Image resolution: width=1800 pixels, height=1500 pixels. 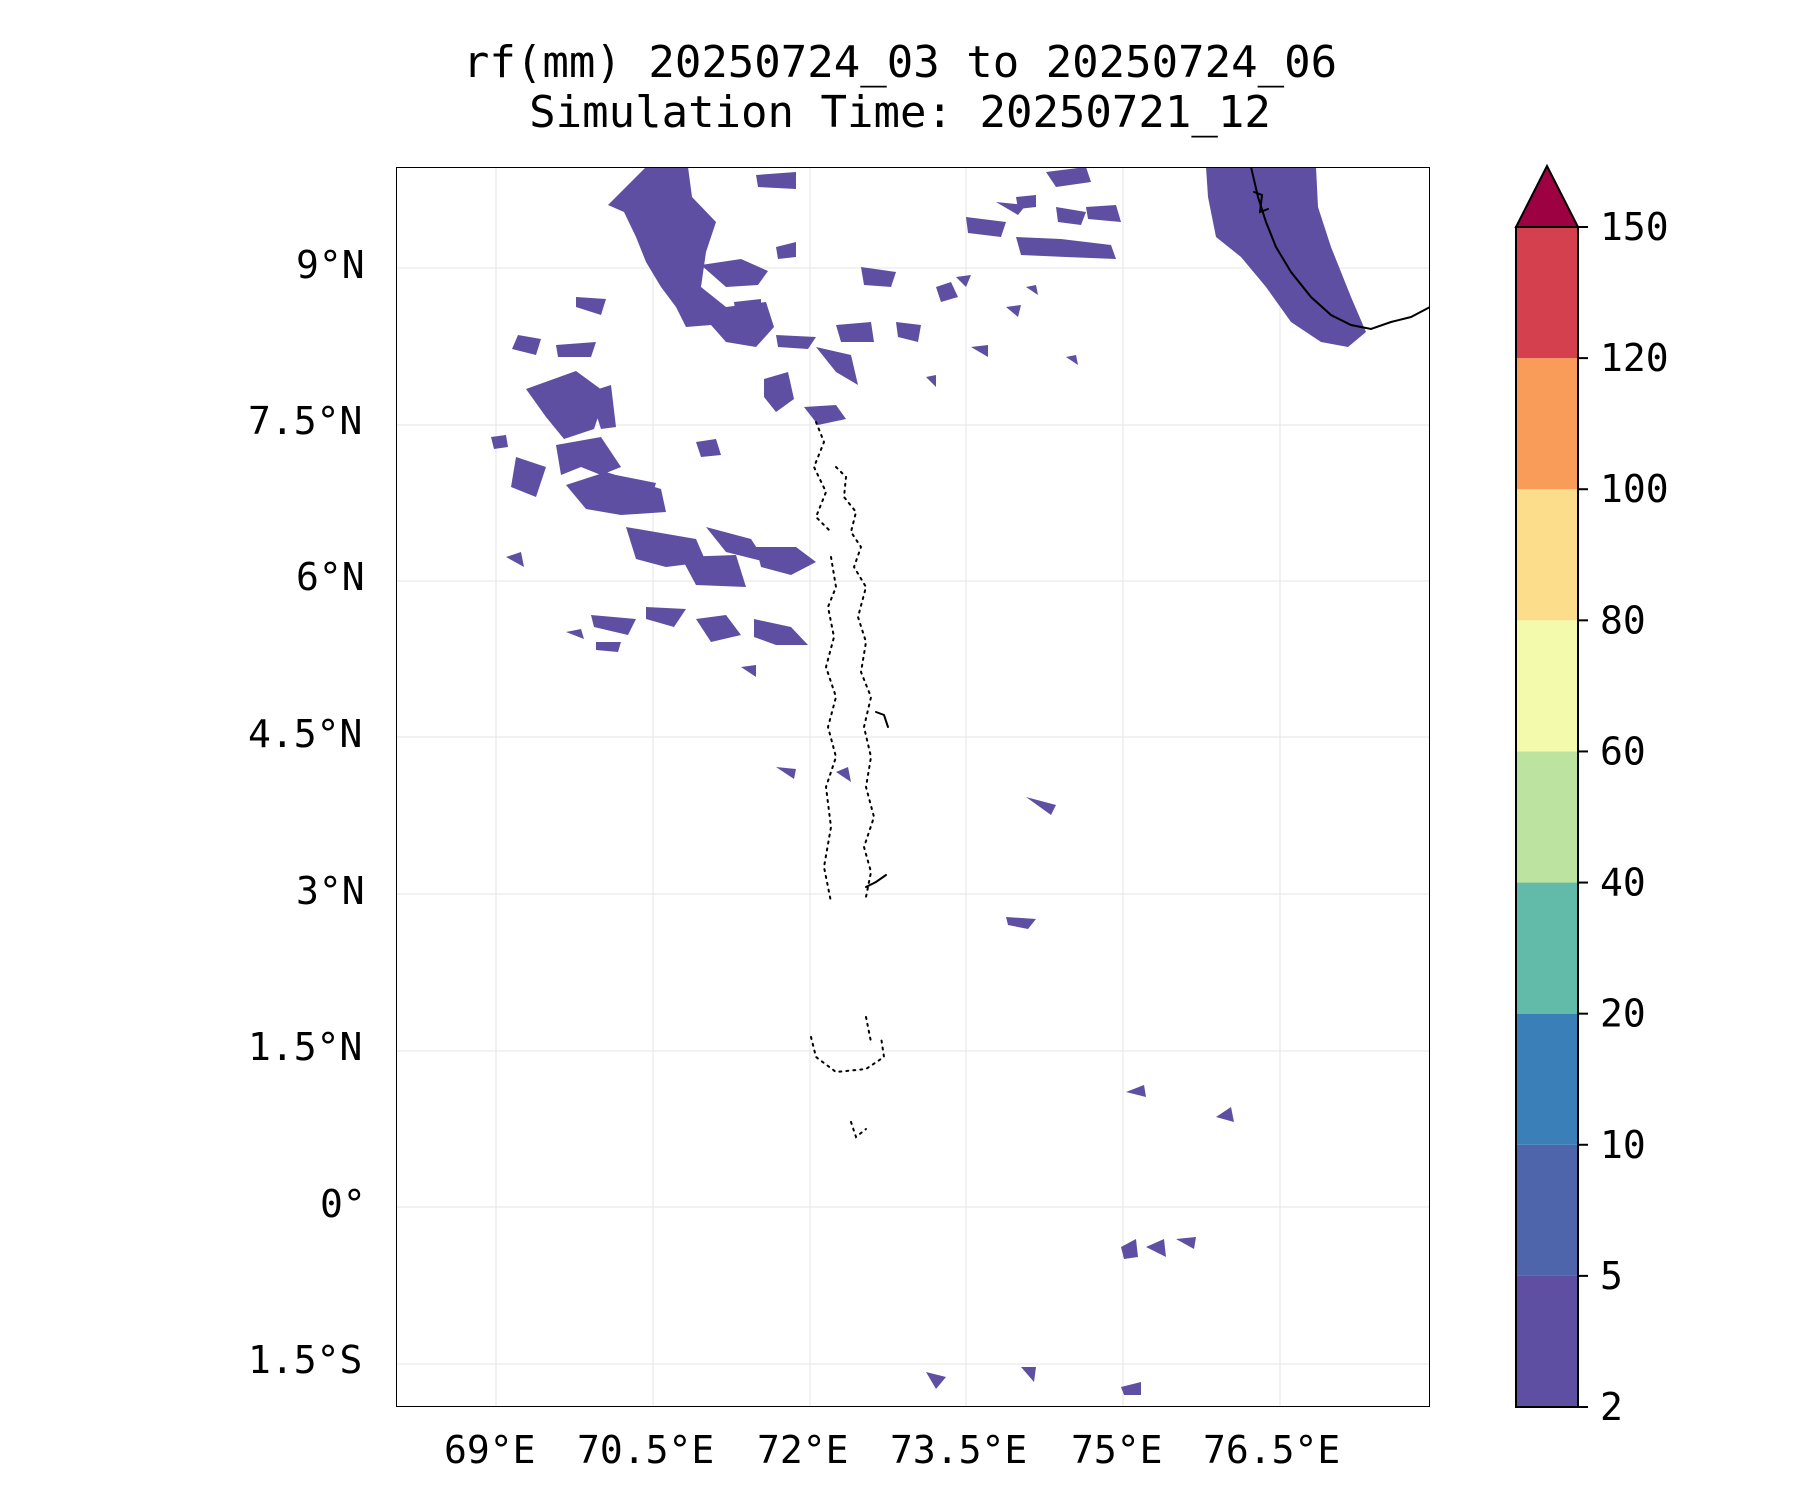 What do you see at coordinates (803, 1450) in the screenshot?
I see `lon-label-72e: 72°E` at bounding box center [803, 1450].